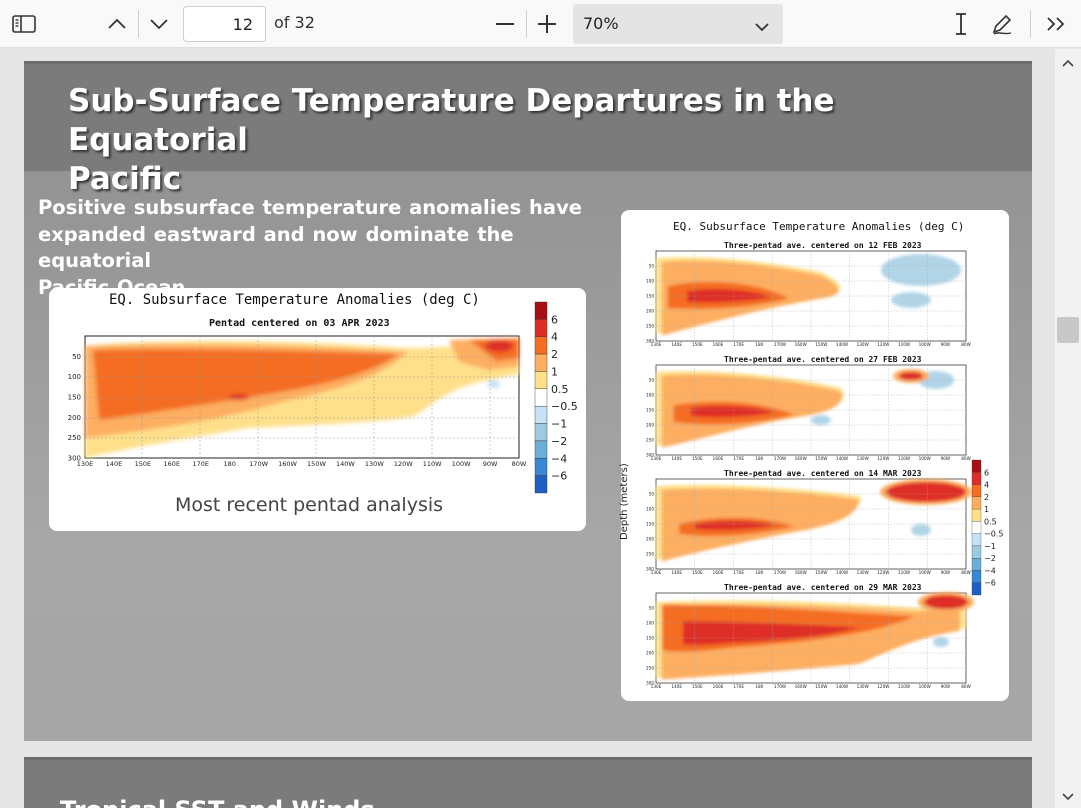  Describe the element at coordinates (904, 686) in the screenshot. I see `x-tick-label: 110W` at that location.